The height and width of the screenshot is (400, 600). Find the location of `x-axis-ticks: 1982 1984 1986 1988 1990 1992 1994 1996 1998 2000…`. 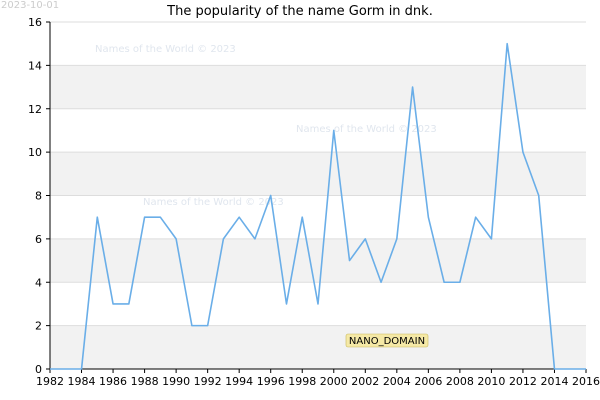

x-axis-ticks: 1982 1984 1986 1988 1990 1992 1994 1996 1998 2000… is located at coordinates (318, 378).